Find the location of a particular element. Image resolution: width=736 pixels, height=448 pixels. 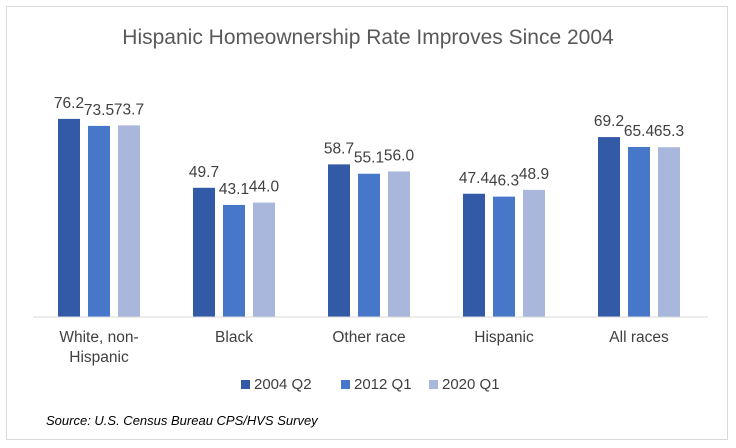

data-label: 65.4 is located at coordinates (639, 131).